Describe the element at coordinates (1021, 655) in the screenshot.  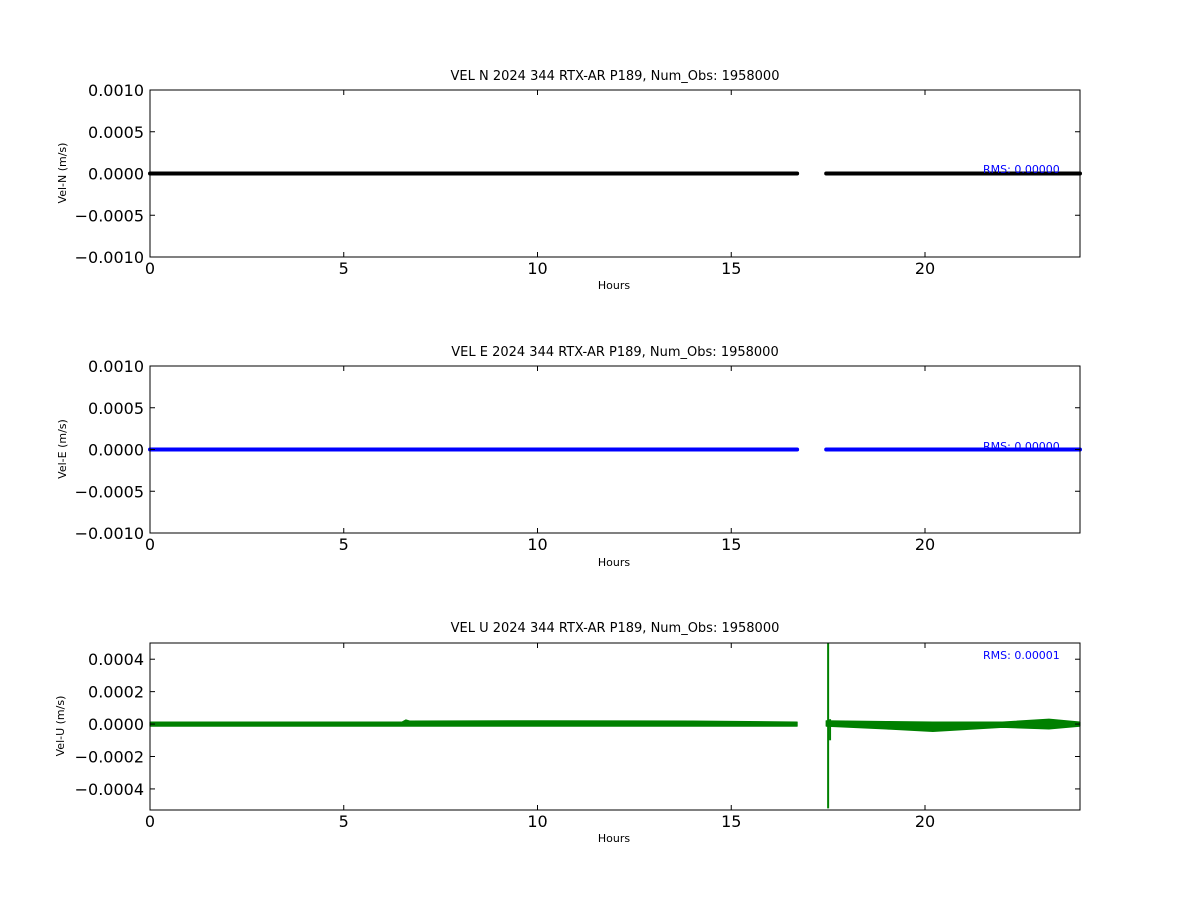
I see `rms-label: RMS: 0.00001` at that location.